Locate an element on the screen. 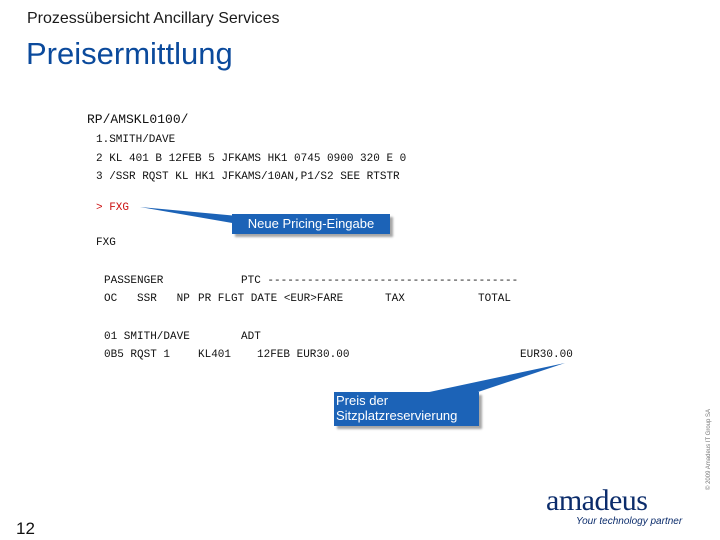  table-row-ssr: 0B5 RQST 1 is located at coordinates (137, 355).